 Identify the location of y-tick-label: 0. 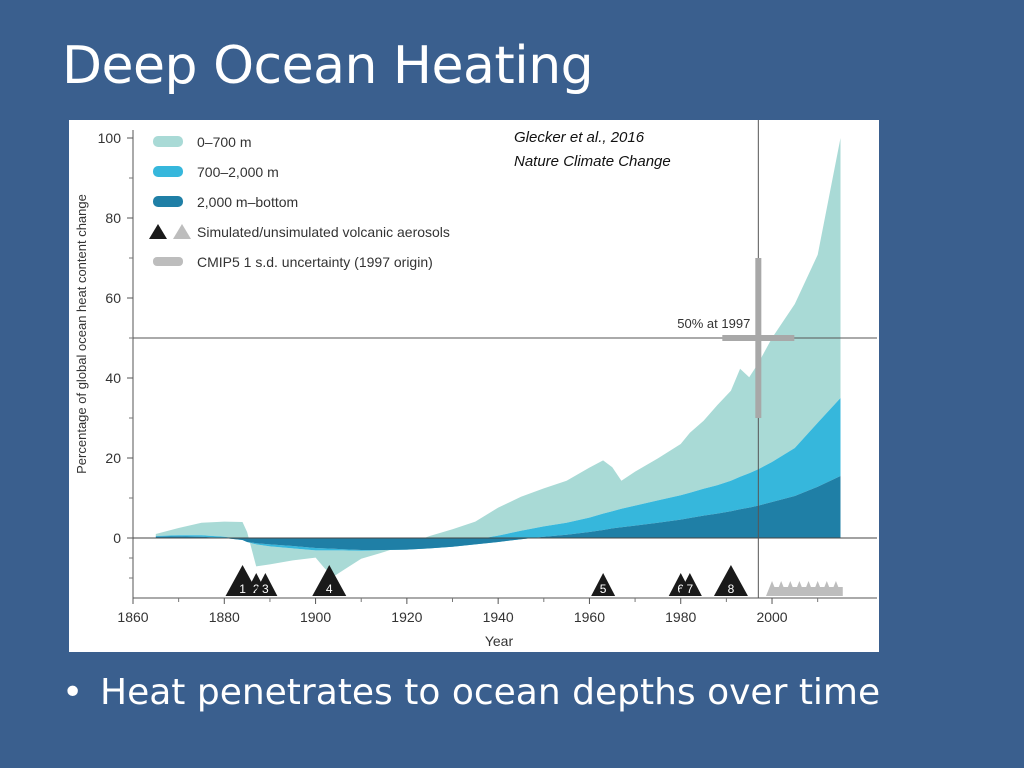
(117, 538).